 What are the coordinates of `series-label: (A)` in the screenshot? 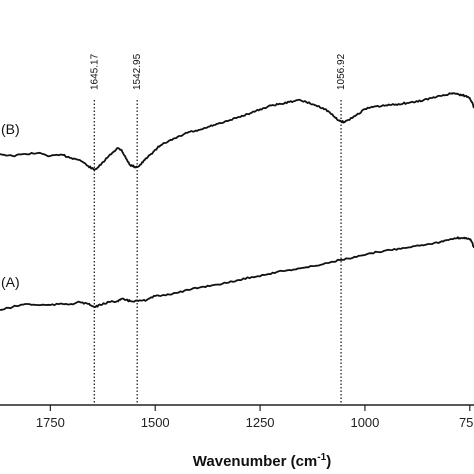 It's located at (10, 282).